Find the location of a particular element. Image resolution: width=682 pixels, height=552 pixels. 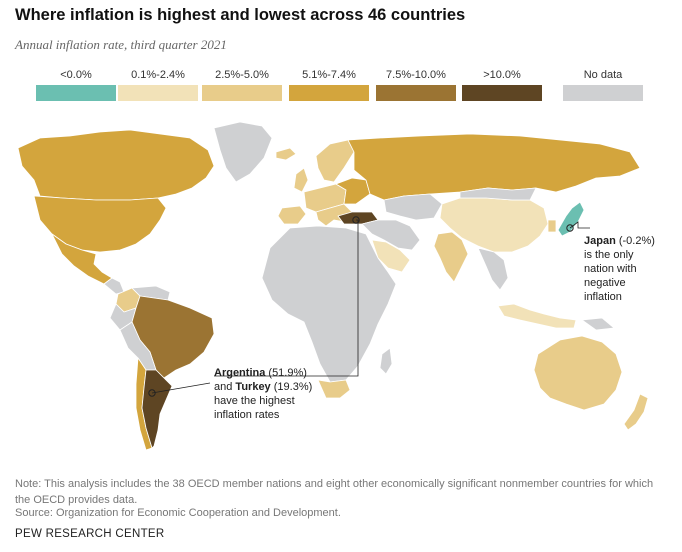

japan-marker is located at coordinates (570, 228).